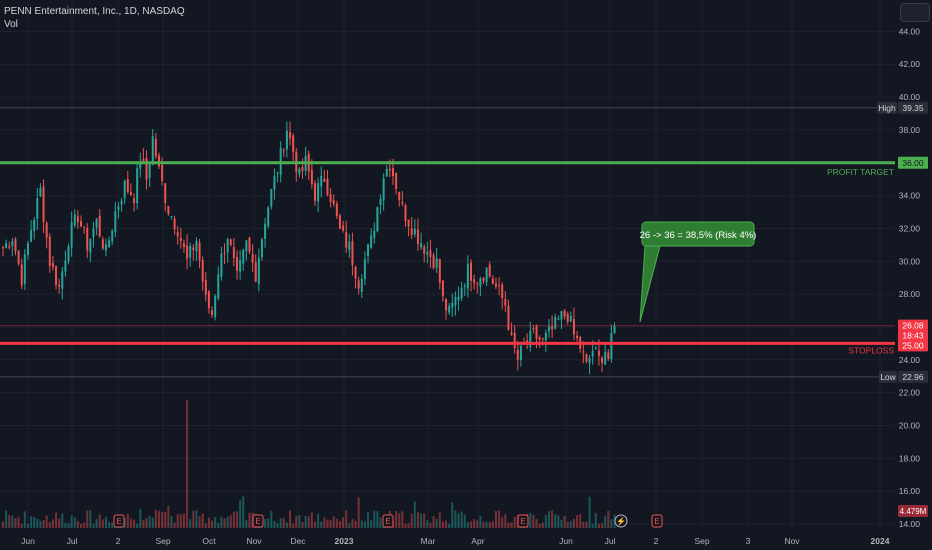 The height and width of the screenshot is (550, 932). Describe the element at coordinates (428, 541) in the screenshot. I see `time-tick-label: Mar` at that location.